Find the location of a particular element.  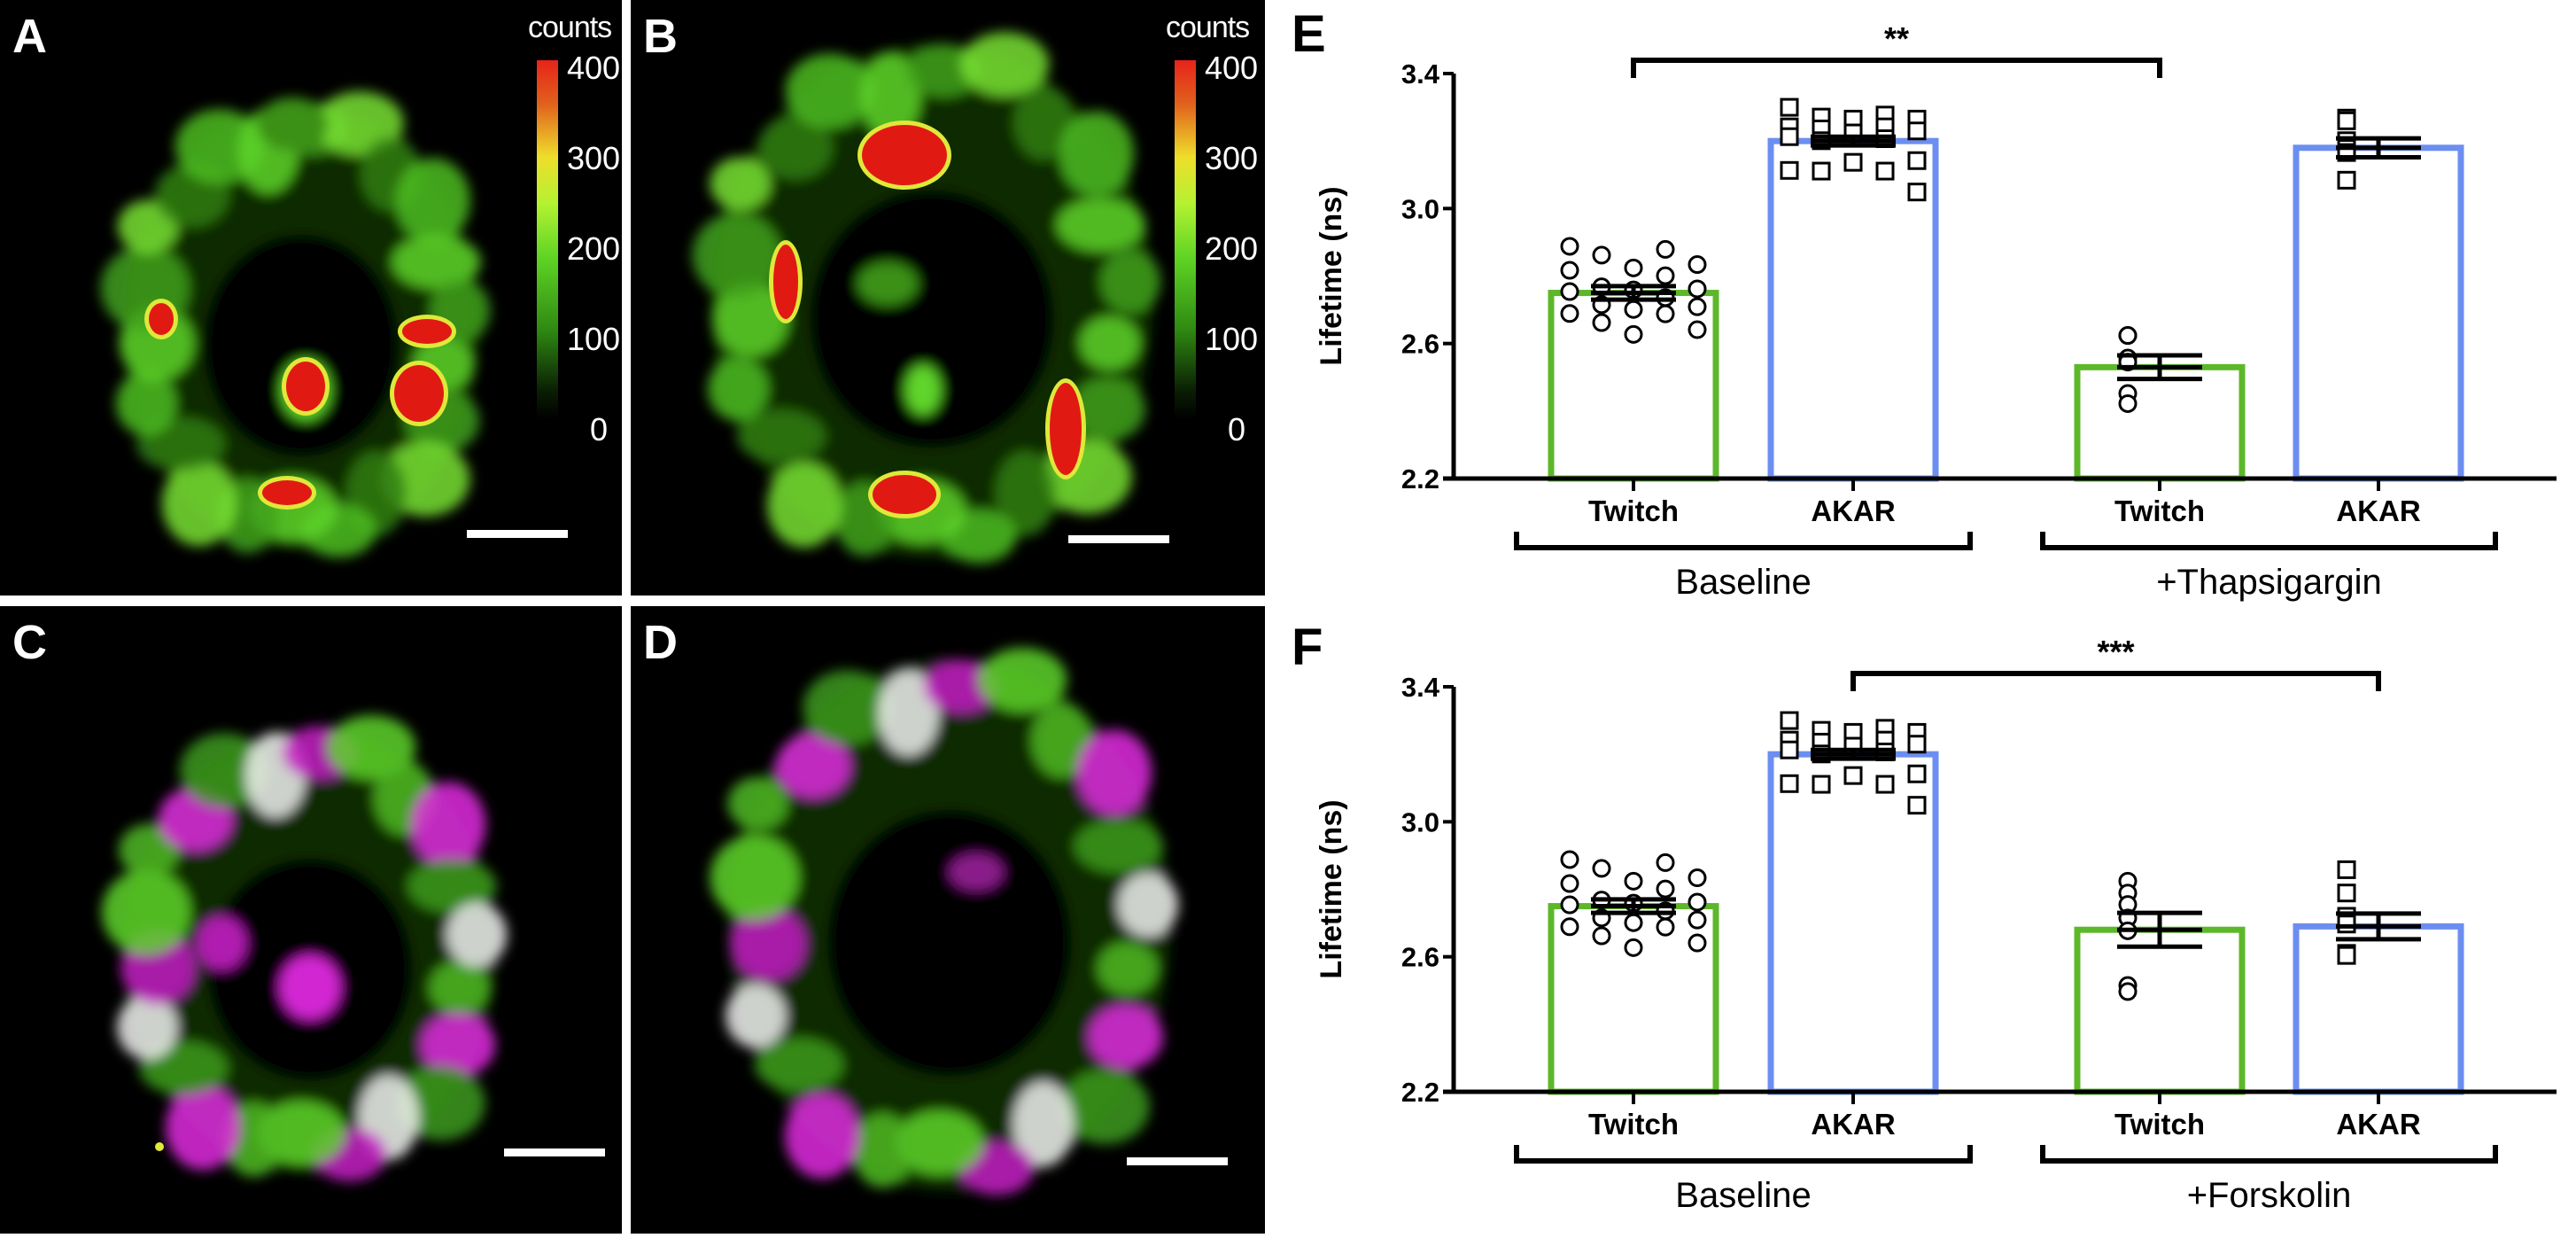

micrograph-panel-c: C is located at coordinates (311, 920).